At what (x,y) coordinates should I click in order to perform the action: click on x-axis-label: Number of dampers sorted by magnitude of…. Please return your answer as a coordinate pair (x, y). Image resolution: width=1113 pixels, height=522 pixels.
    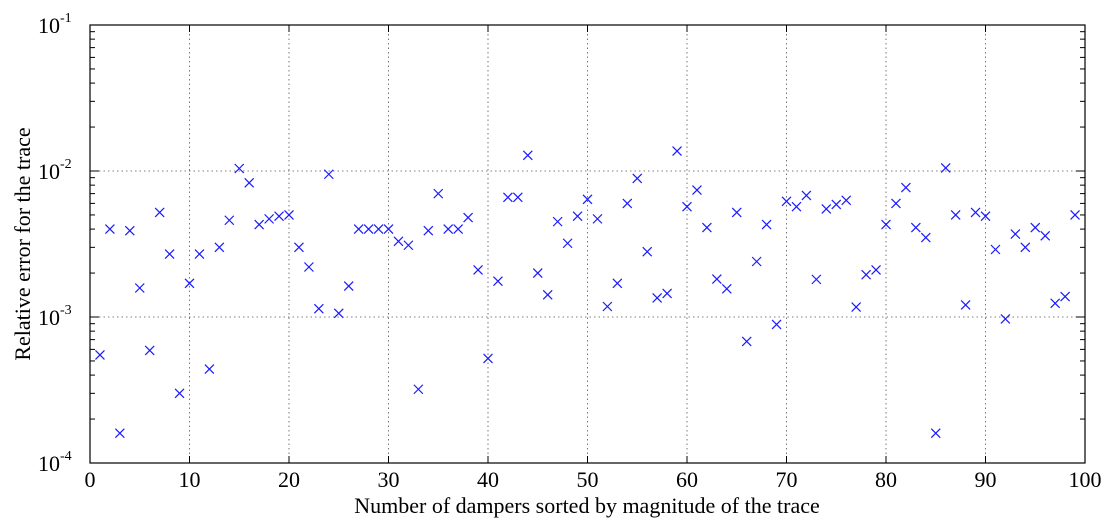
    Looking at the image, I should click on (587, 505).